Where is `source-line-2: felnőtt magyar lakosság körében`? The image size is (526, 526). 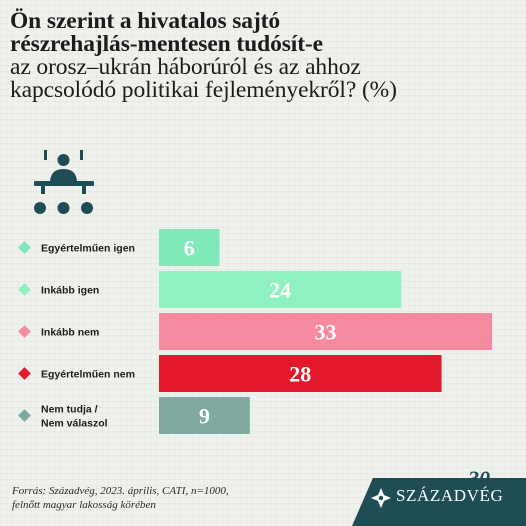 source-line-2: felnőtt magyar lakosság körében is located at coordinates (84, 505).